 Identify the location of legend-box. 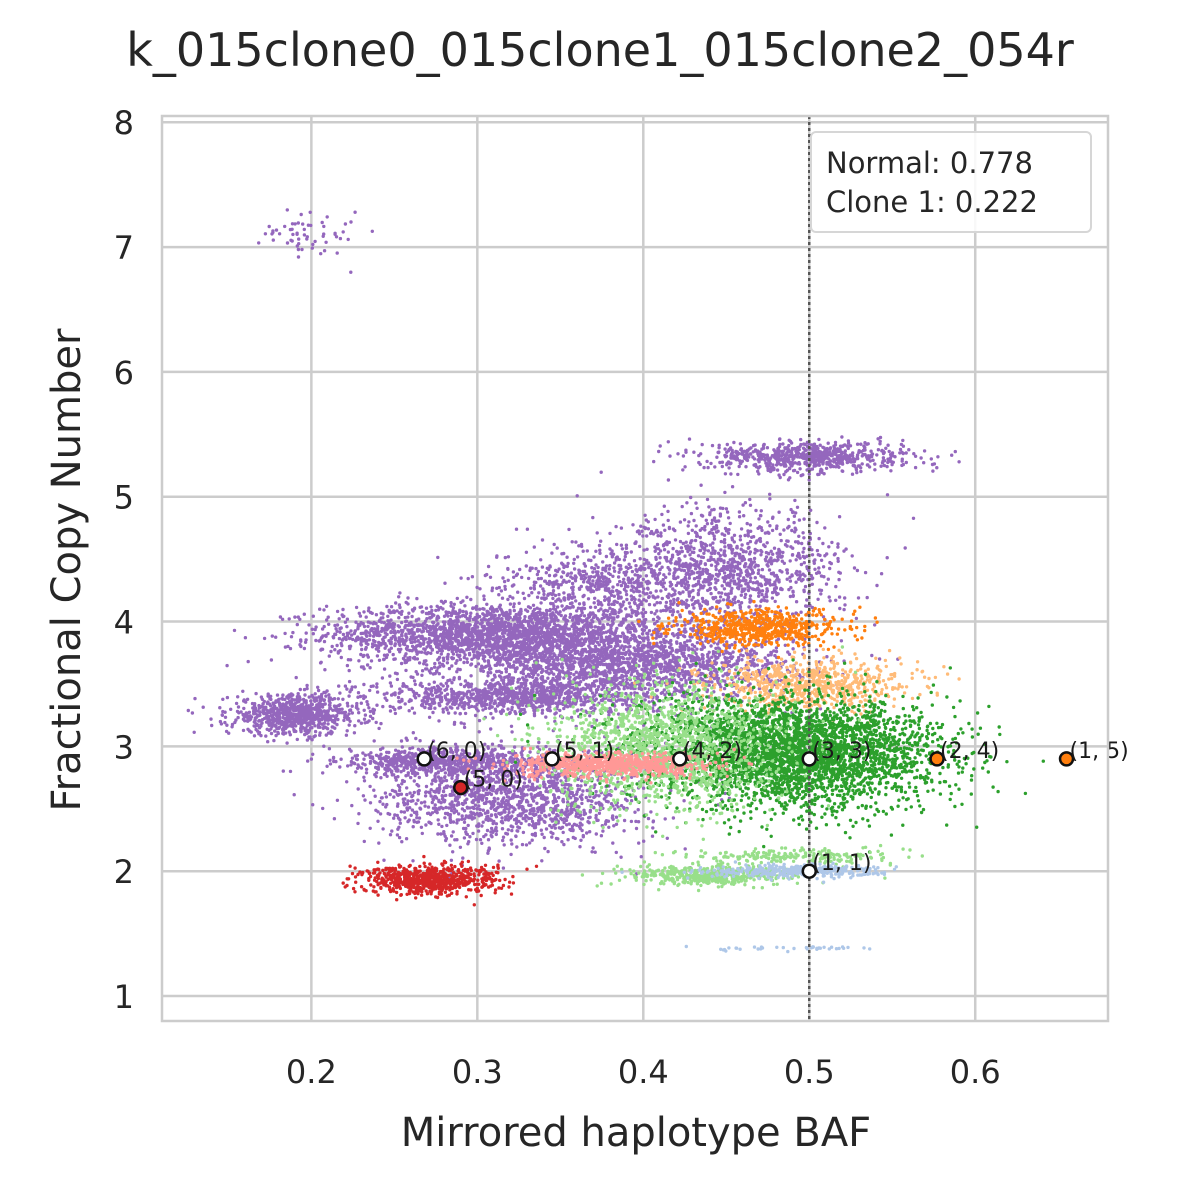
(951, 182).